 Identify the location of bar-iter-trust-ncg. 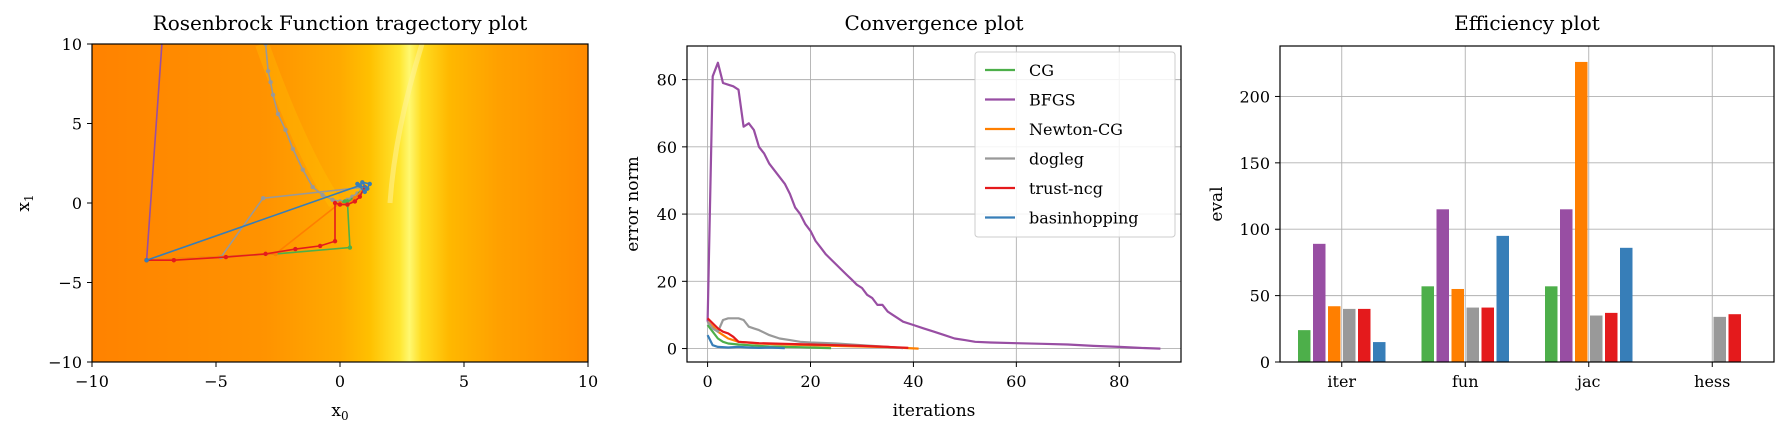
(1364, 335).